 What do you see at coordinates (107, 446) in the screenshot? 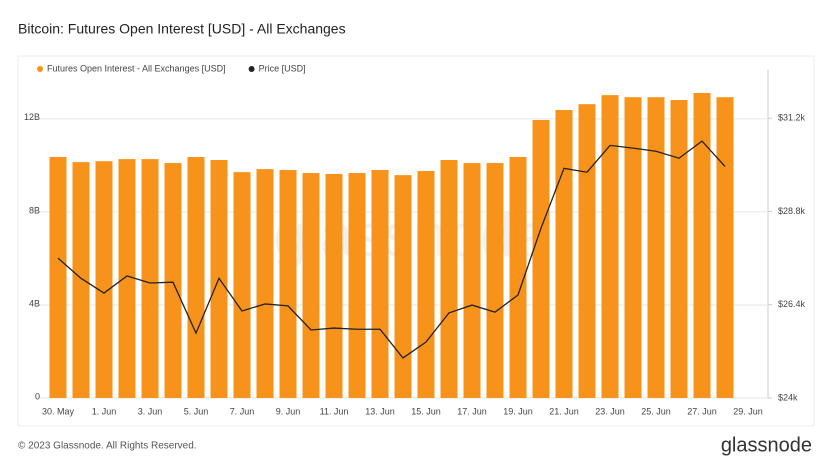
I see `footer: © 2023 Glassnode. All Rights Reserved.` at bounding box center [107, 446].